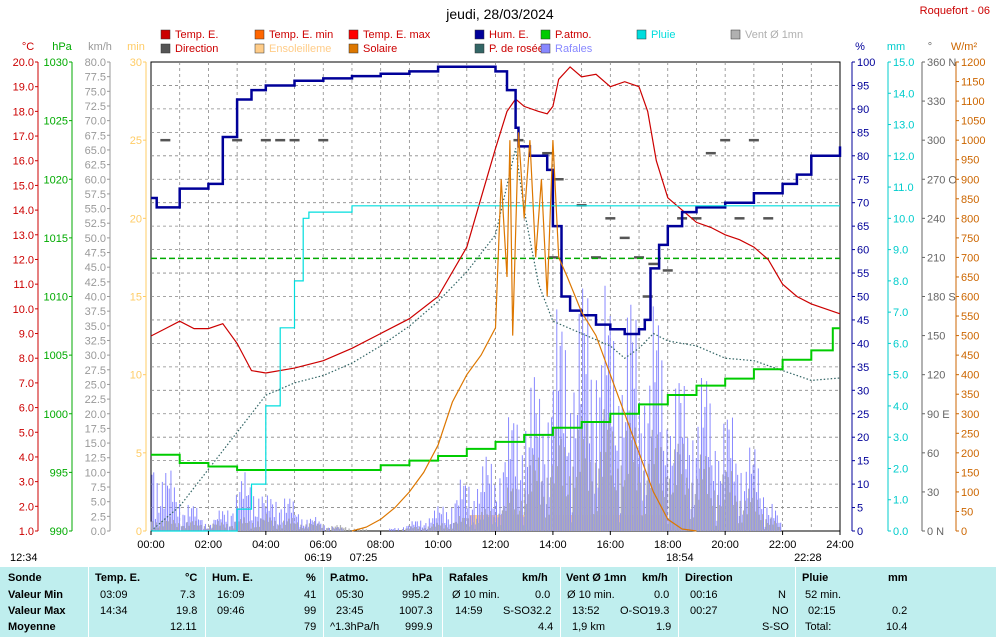 The image size is (996, 637). What do you see at coordinates (900, 251) in the screenshot?
I see `y-tick-label: 9.0` at bounding box center [900, 251].